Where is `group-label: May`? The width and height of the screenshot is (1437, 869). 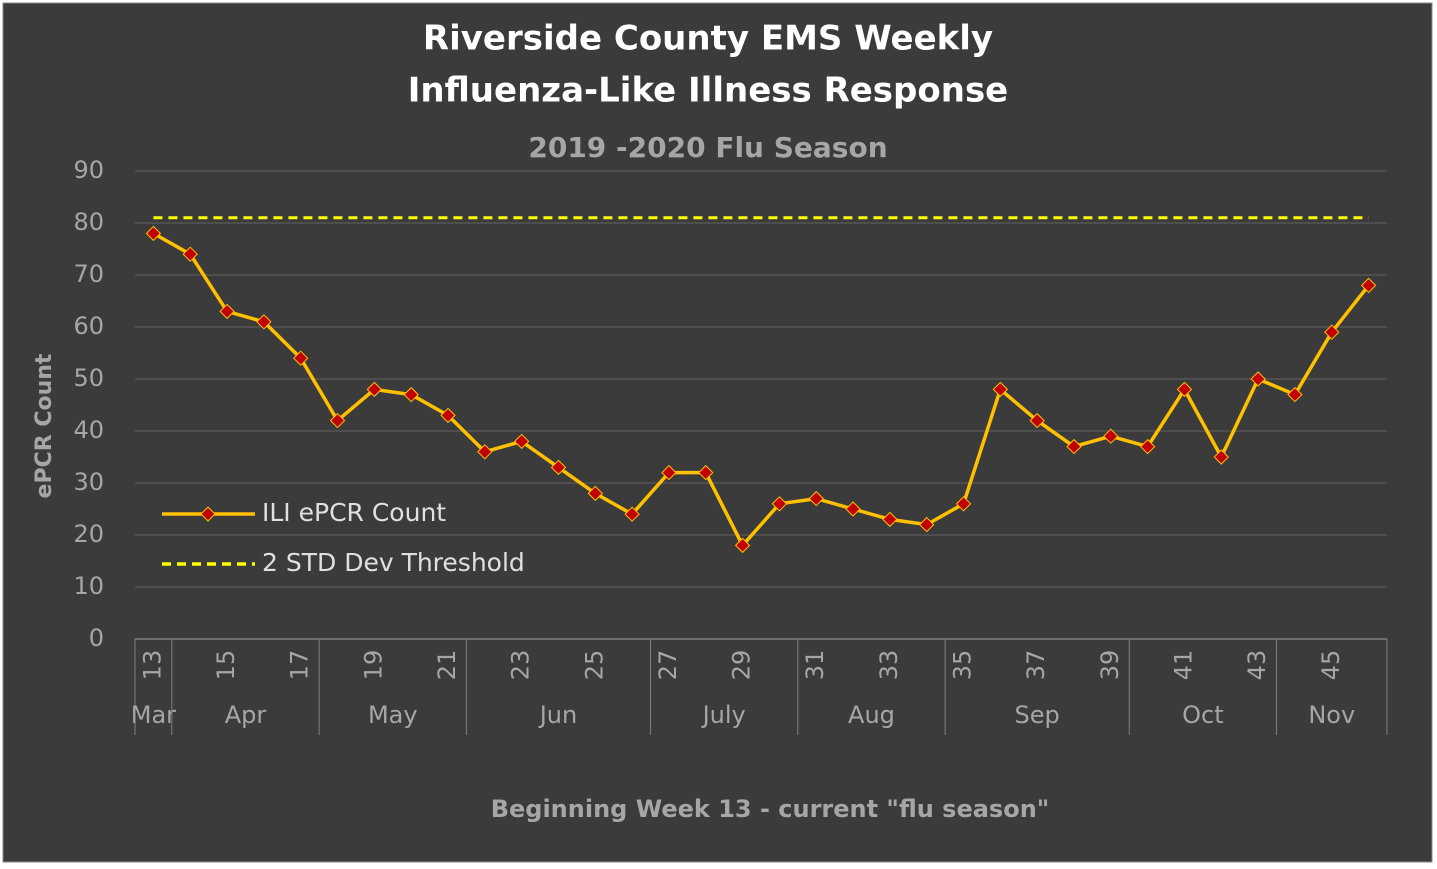
group-label: May is located at coordinates (393, 715).